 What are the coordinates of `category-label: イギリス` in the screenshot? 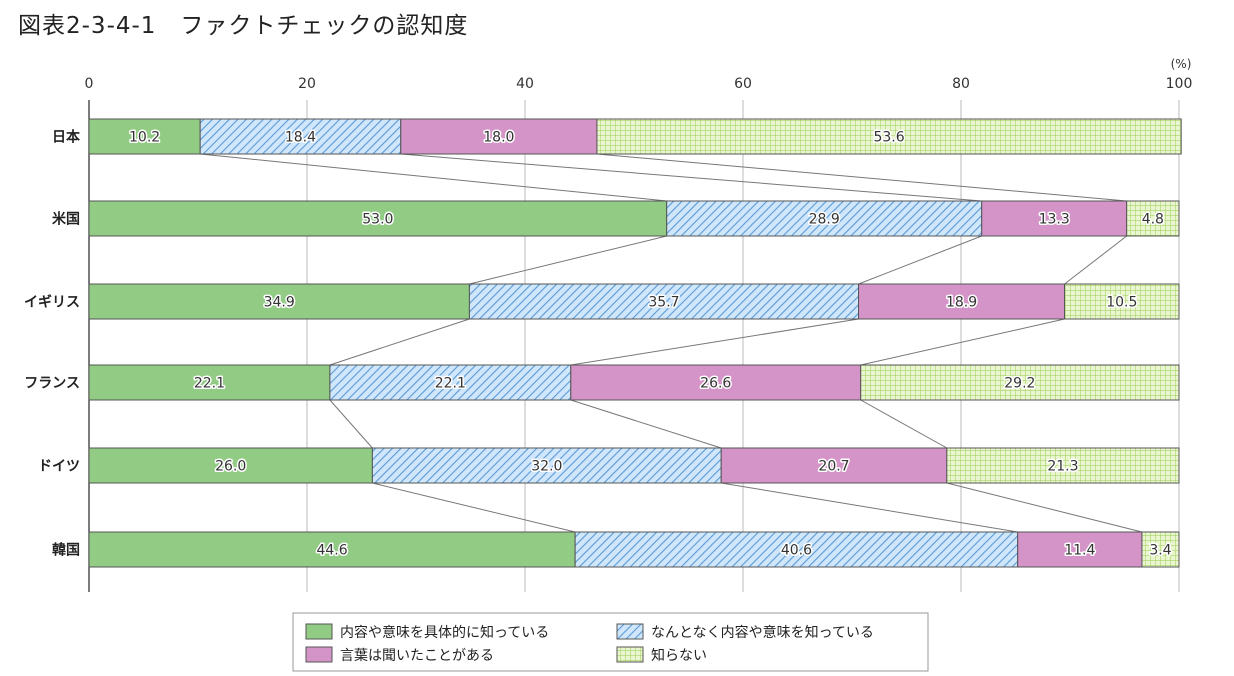 It's located at (52, 302).